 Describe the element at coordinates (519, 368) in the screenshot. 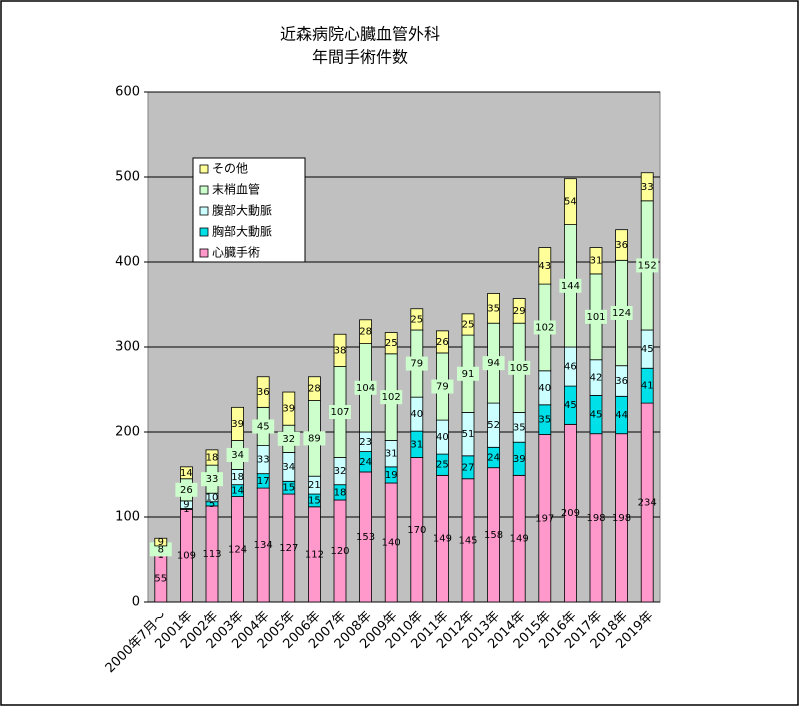

I see `data-label: 105` at that location.